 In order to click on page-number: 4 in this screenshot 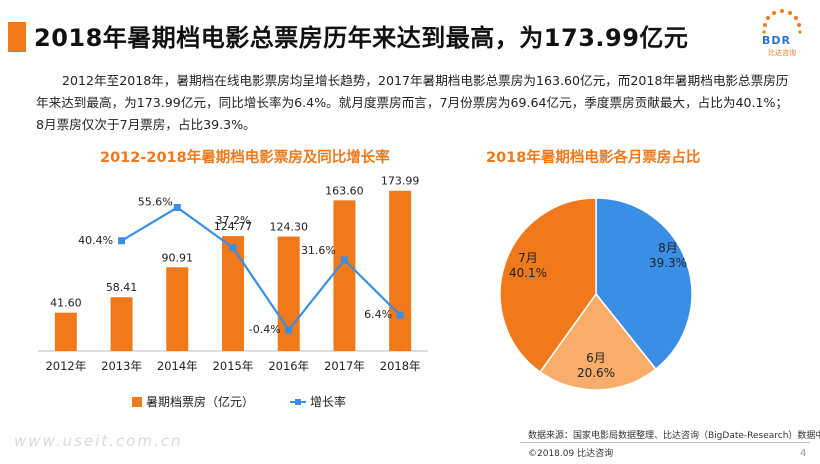, I will do `click(803, 453)`.